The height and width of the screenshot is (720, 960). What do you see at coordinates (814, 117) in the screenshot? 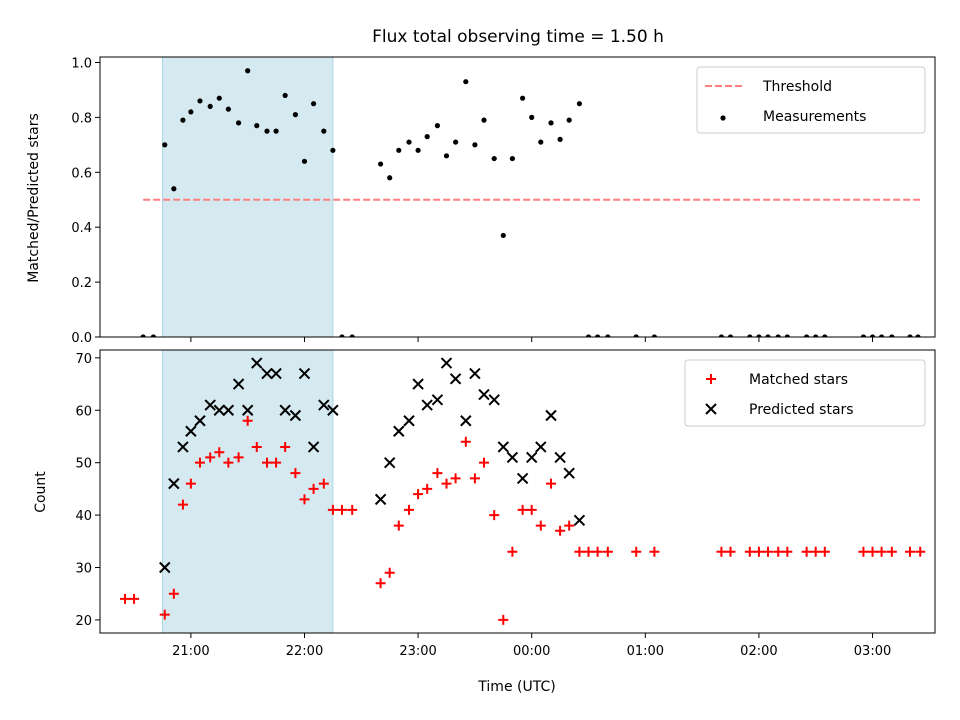
I see `legend-label: Measurements` at bounding box center [814, 117].